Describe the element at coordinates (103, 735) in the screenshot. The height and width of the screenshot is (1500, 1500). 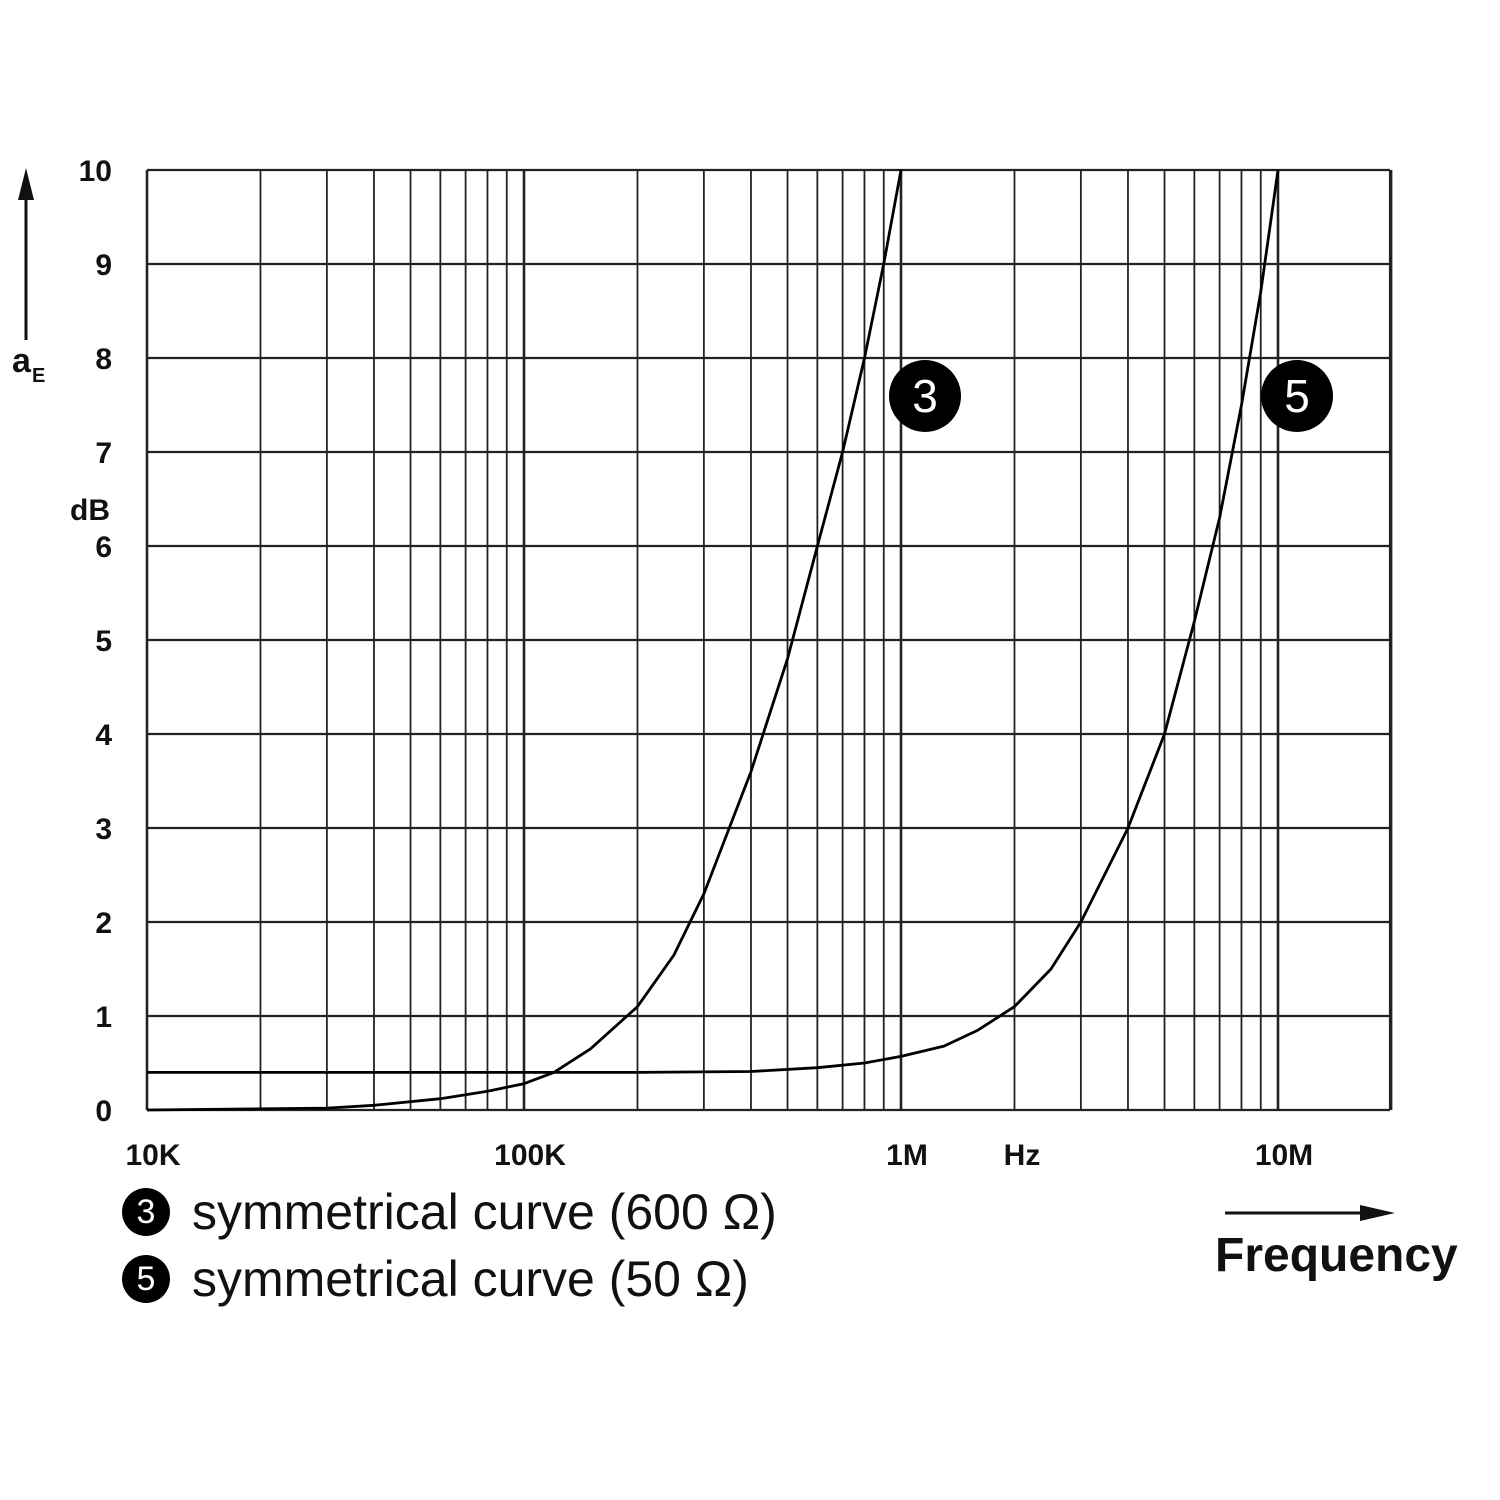
I see `y-tick-label-4: 4` at that location.